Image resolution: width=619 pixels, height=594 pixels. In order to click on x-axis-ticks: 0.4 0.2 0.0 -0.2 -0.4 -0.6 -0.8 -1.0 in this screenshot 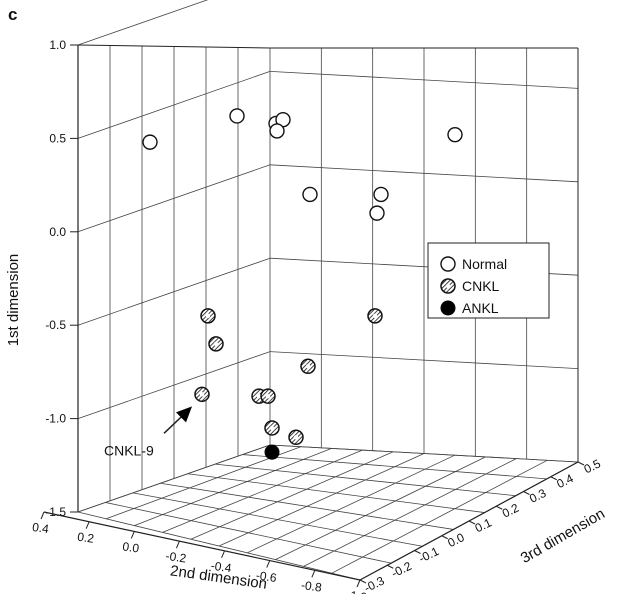, I will do `click(199, 552)`.